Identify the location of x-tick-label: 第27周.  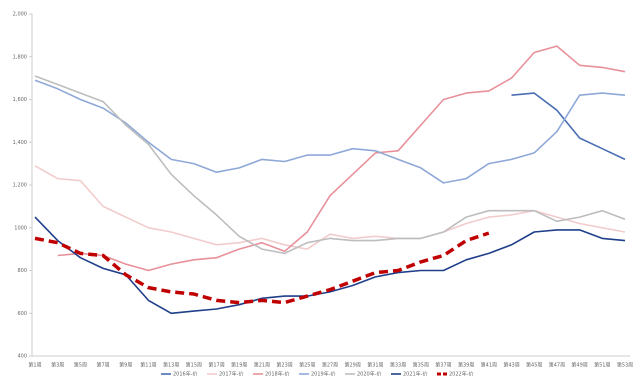
(330, 365).